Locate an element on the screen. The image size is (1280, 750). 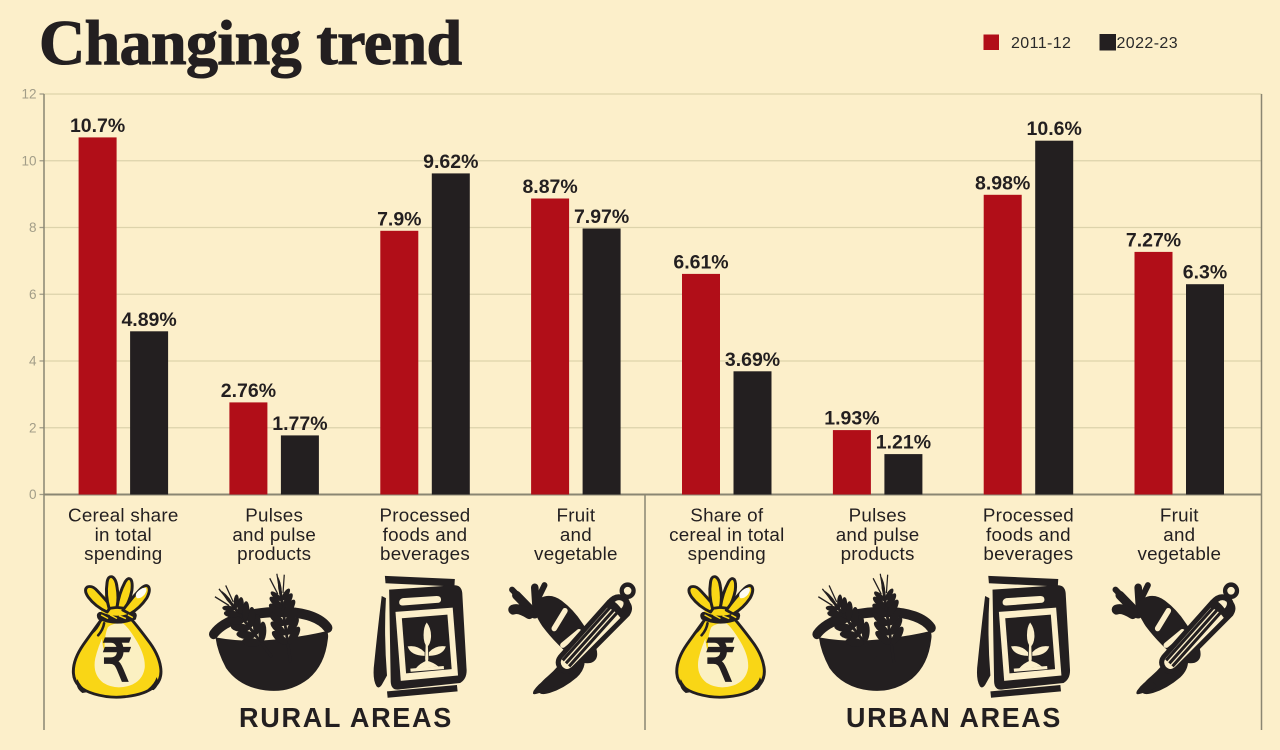
svg-text: 1.77% is located at coordinates (299, 424).